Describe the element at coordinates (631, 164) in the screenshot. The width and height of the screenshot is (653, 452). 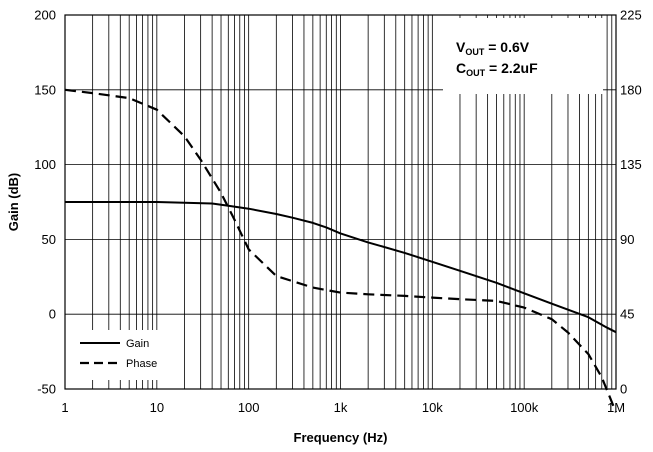
I see `y2-tick-label: 135` at that location.